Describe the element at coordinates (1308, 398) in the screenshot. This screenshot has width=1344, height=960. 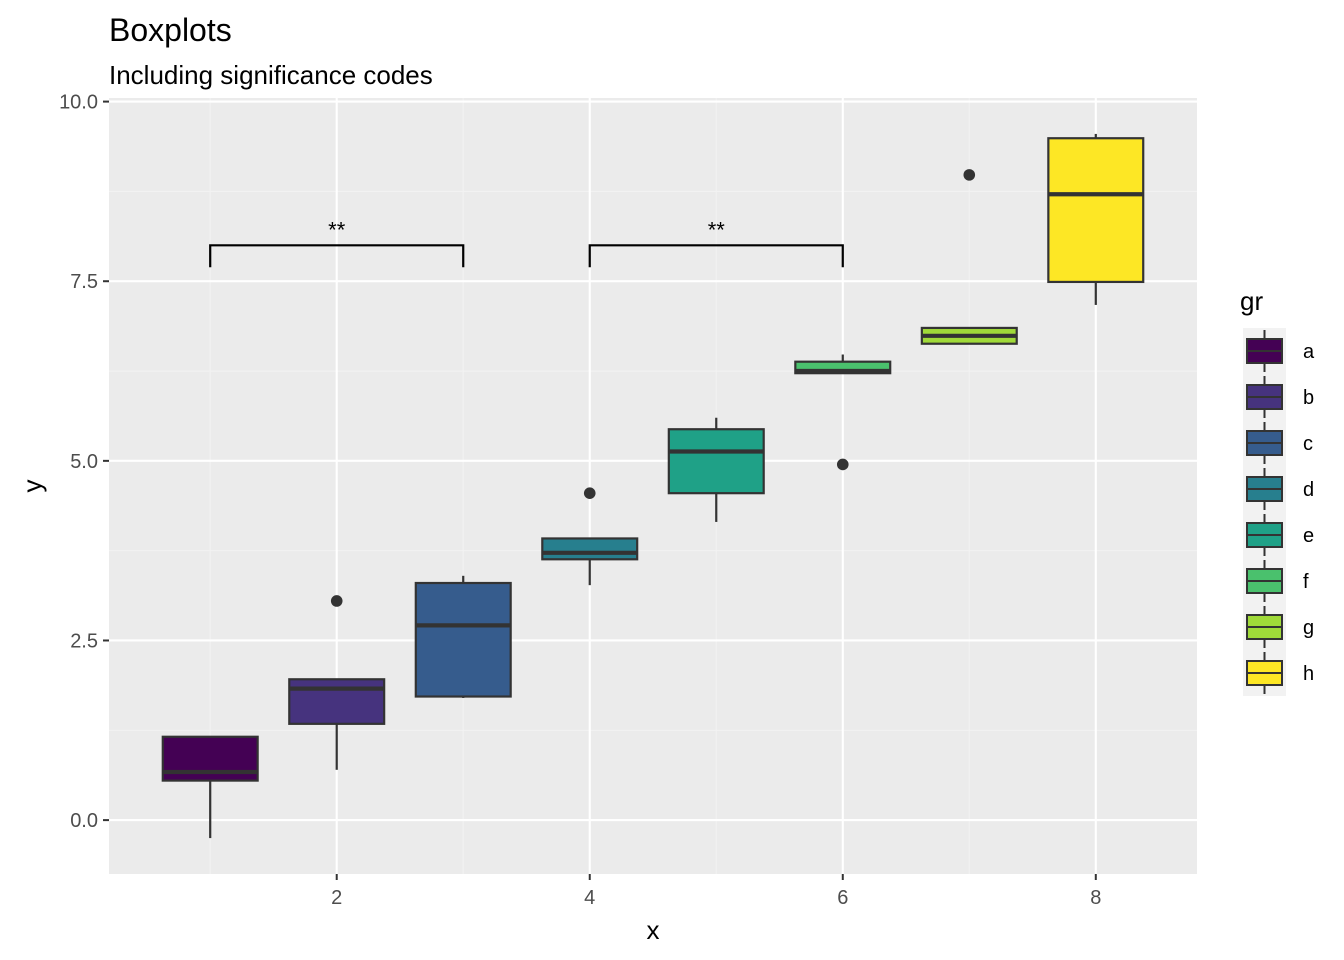
I see `legend-label: b` at that location.